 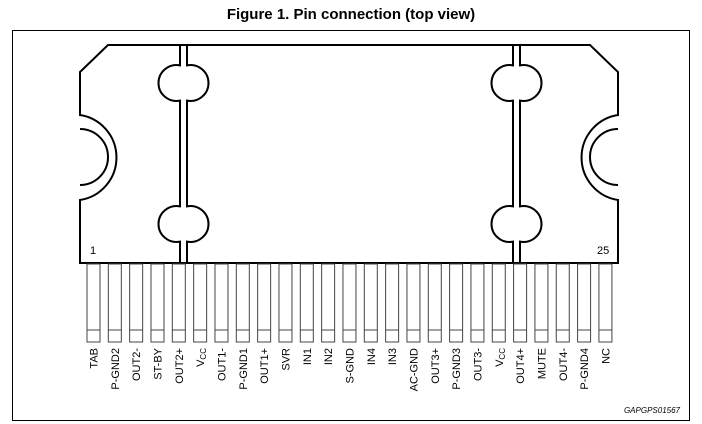 I want to click on pin: OUT3+, so click(x=434, y=323).